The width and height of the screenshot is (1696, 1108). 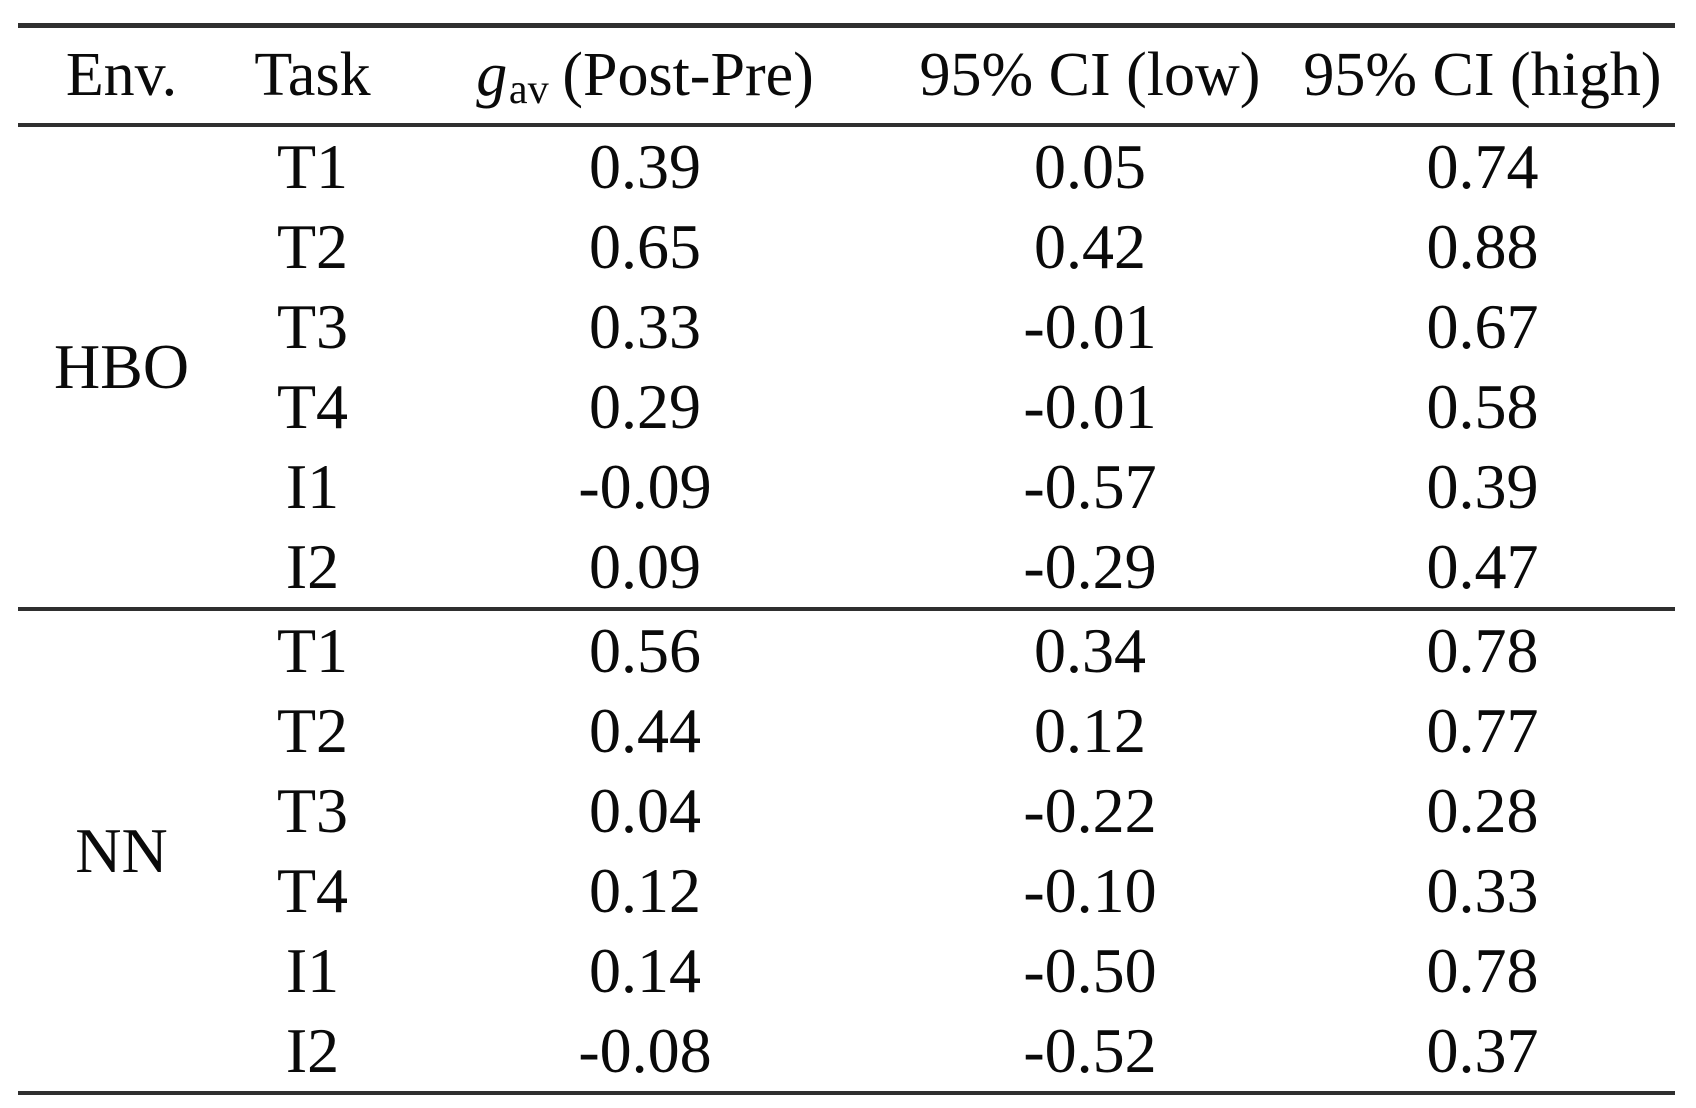 What do you see at coordinates (492, 75) in the screenshot?
I see `g-symbol: g` at bounding box center [492, 75].